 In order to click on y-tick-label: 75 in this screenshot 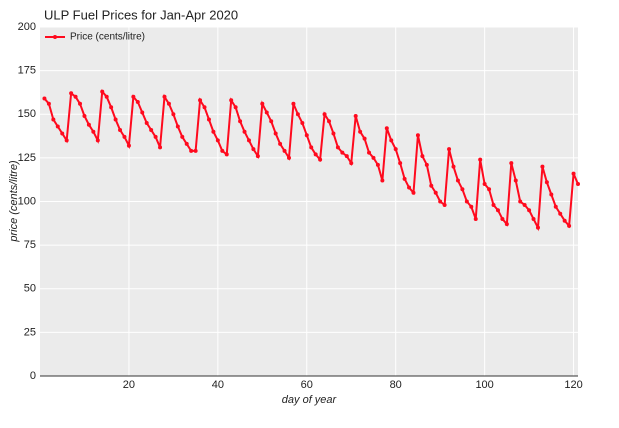, I will do `click(30, 245)`.